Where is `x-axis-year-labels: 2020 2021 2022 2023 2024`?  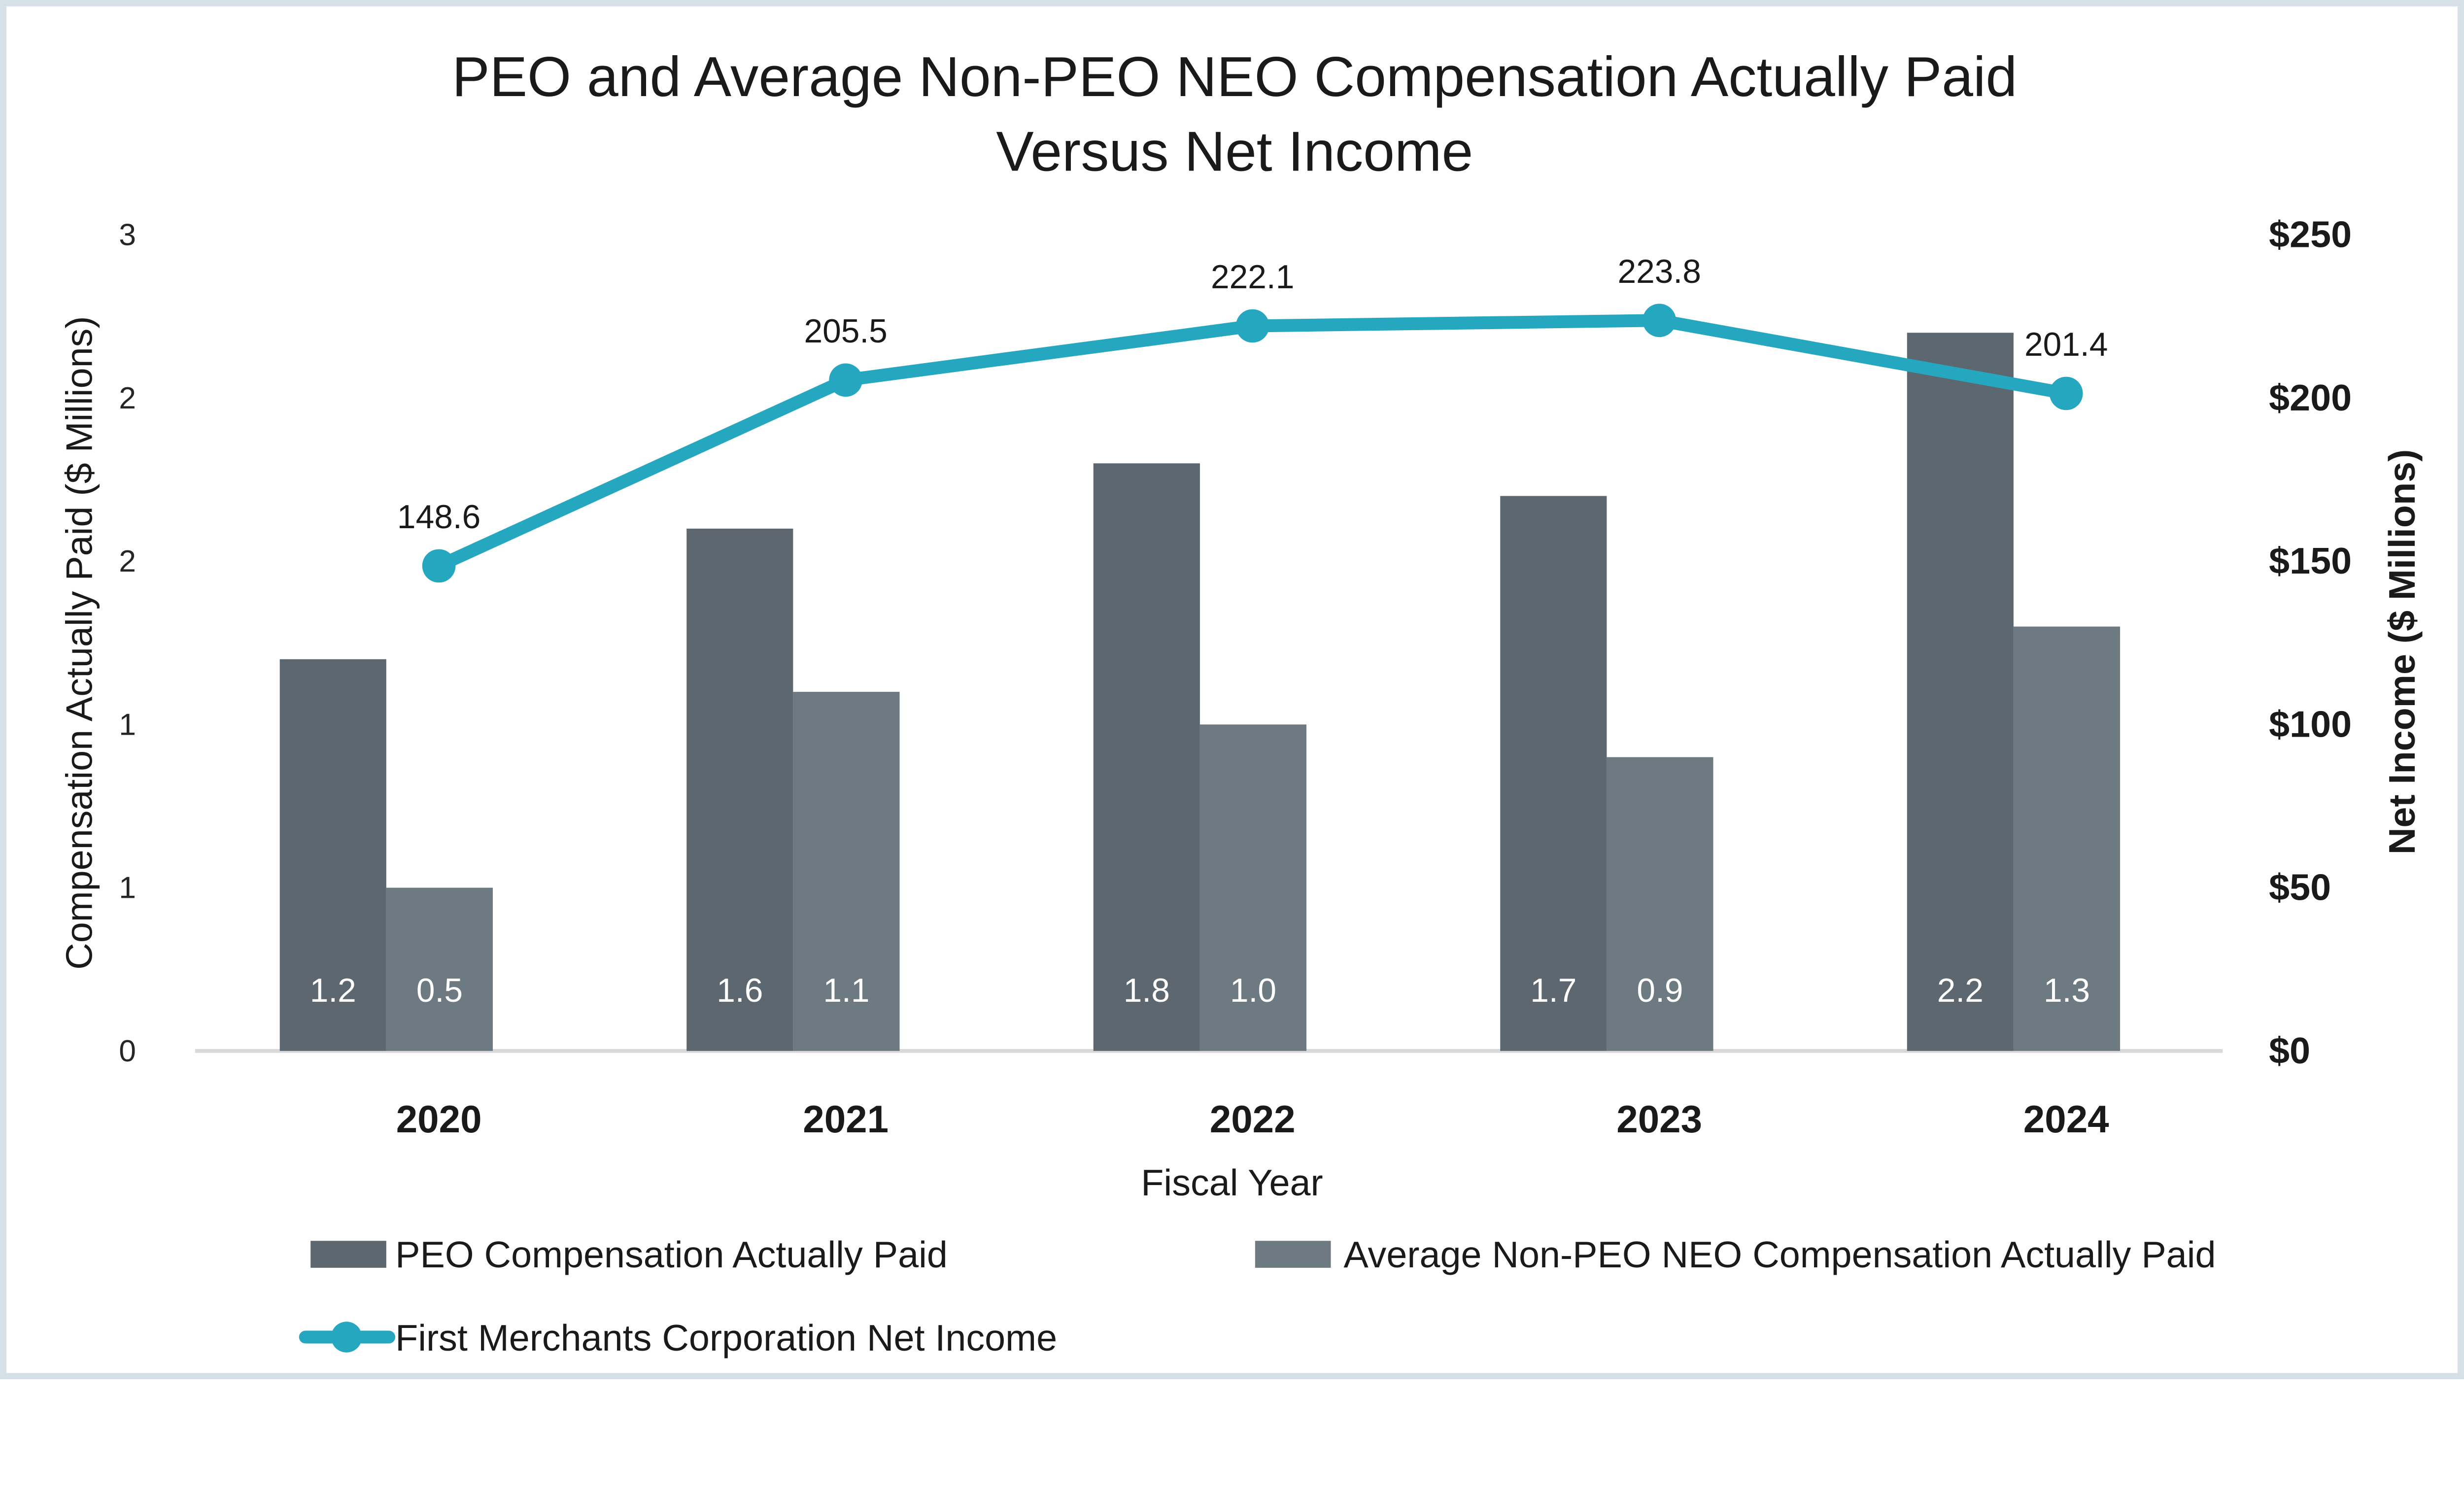 x-axis-year-labels: 2020 2021 2022 2023 2024 is located at coordinates (1252, 1119).